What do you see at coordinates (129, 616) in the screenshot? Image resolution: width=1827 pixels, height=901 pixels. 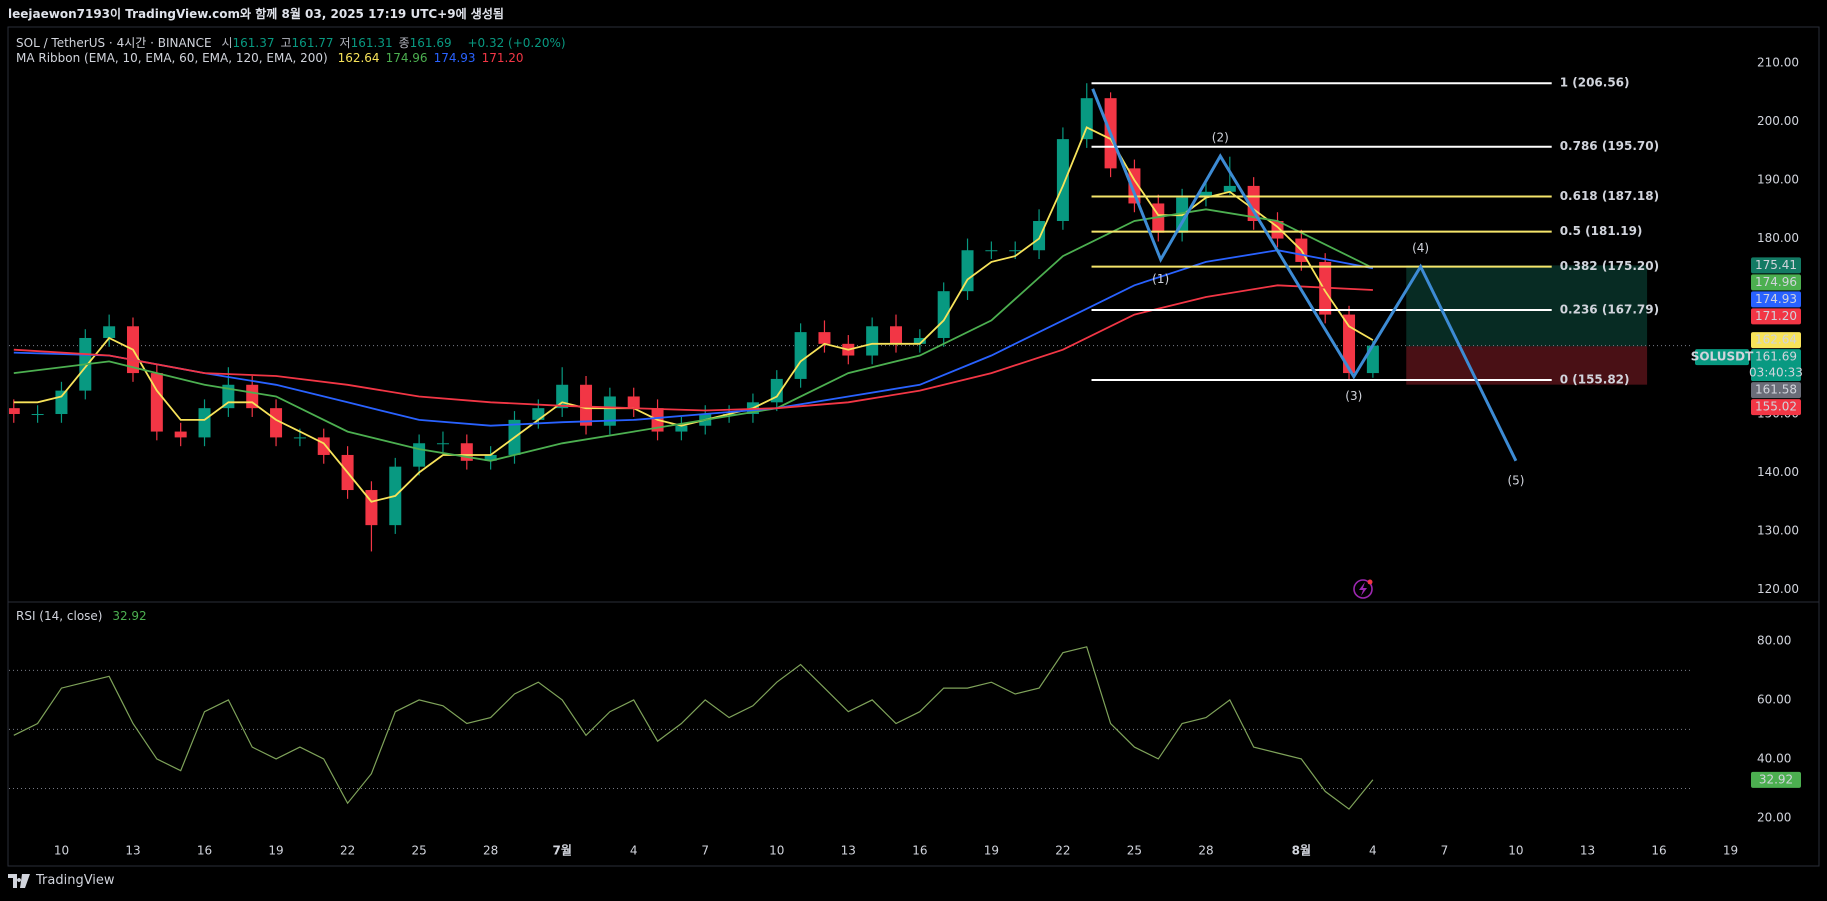 I see `rsi-value: 32.92` at bounding box center [129, 616].